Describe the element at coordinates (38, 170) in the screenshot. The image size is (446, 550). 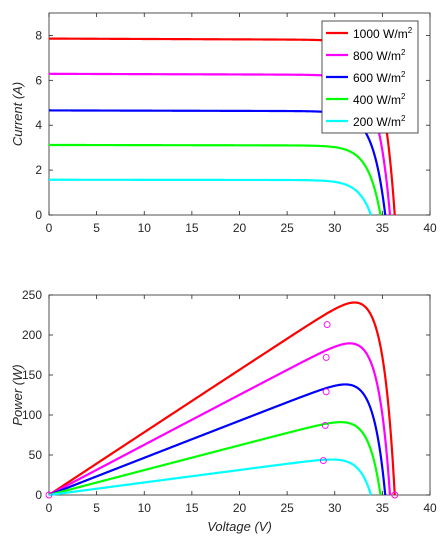
I see `y-tick-label: 2` at that location.